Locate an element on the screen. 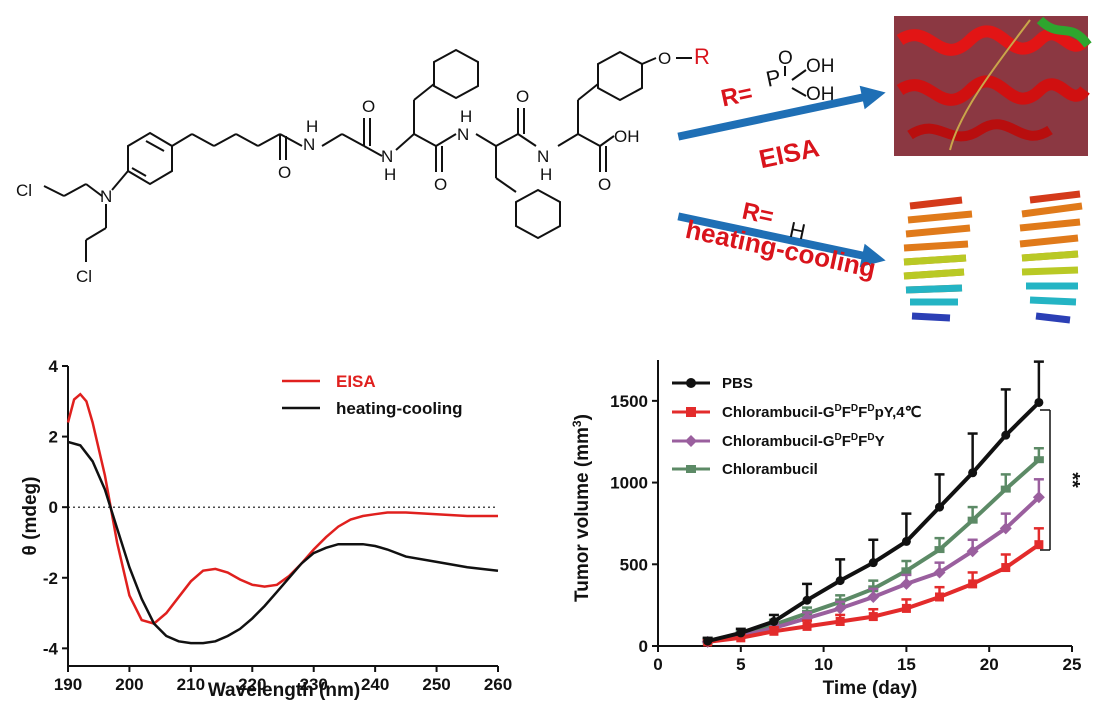  tv-xtick-label: 15 is located at coordinates (906, 664).